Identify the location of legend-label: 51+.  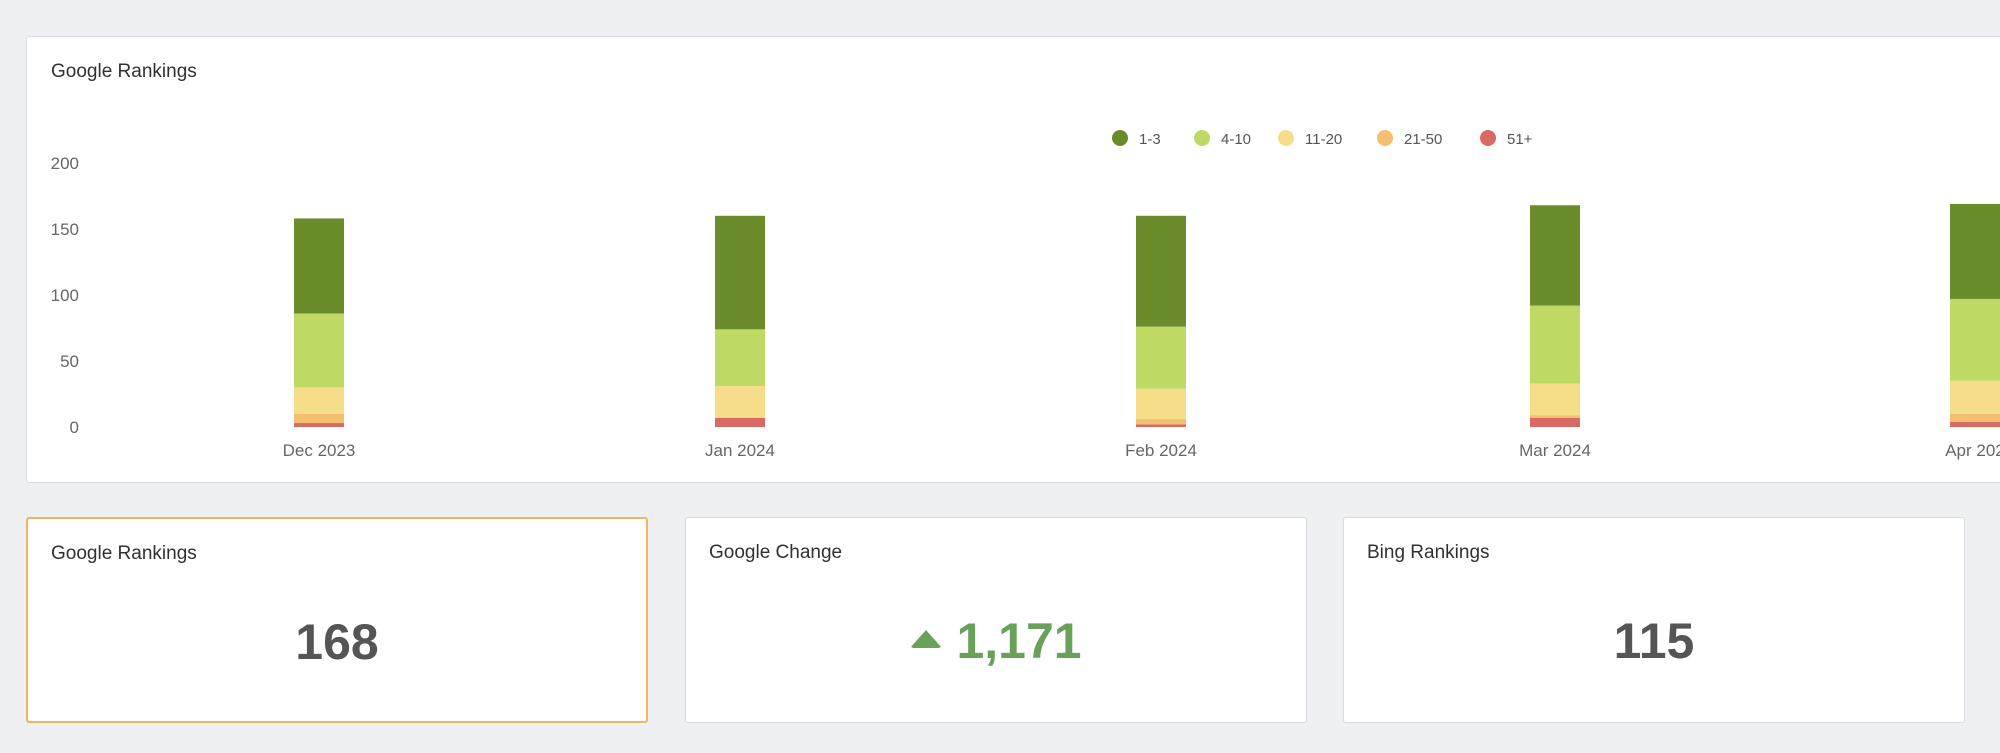
(1520, 139).